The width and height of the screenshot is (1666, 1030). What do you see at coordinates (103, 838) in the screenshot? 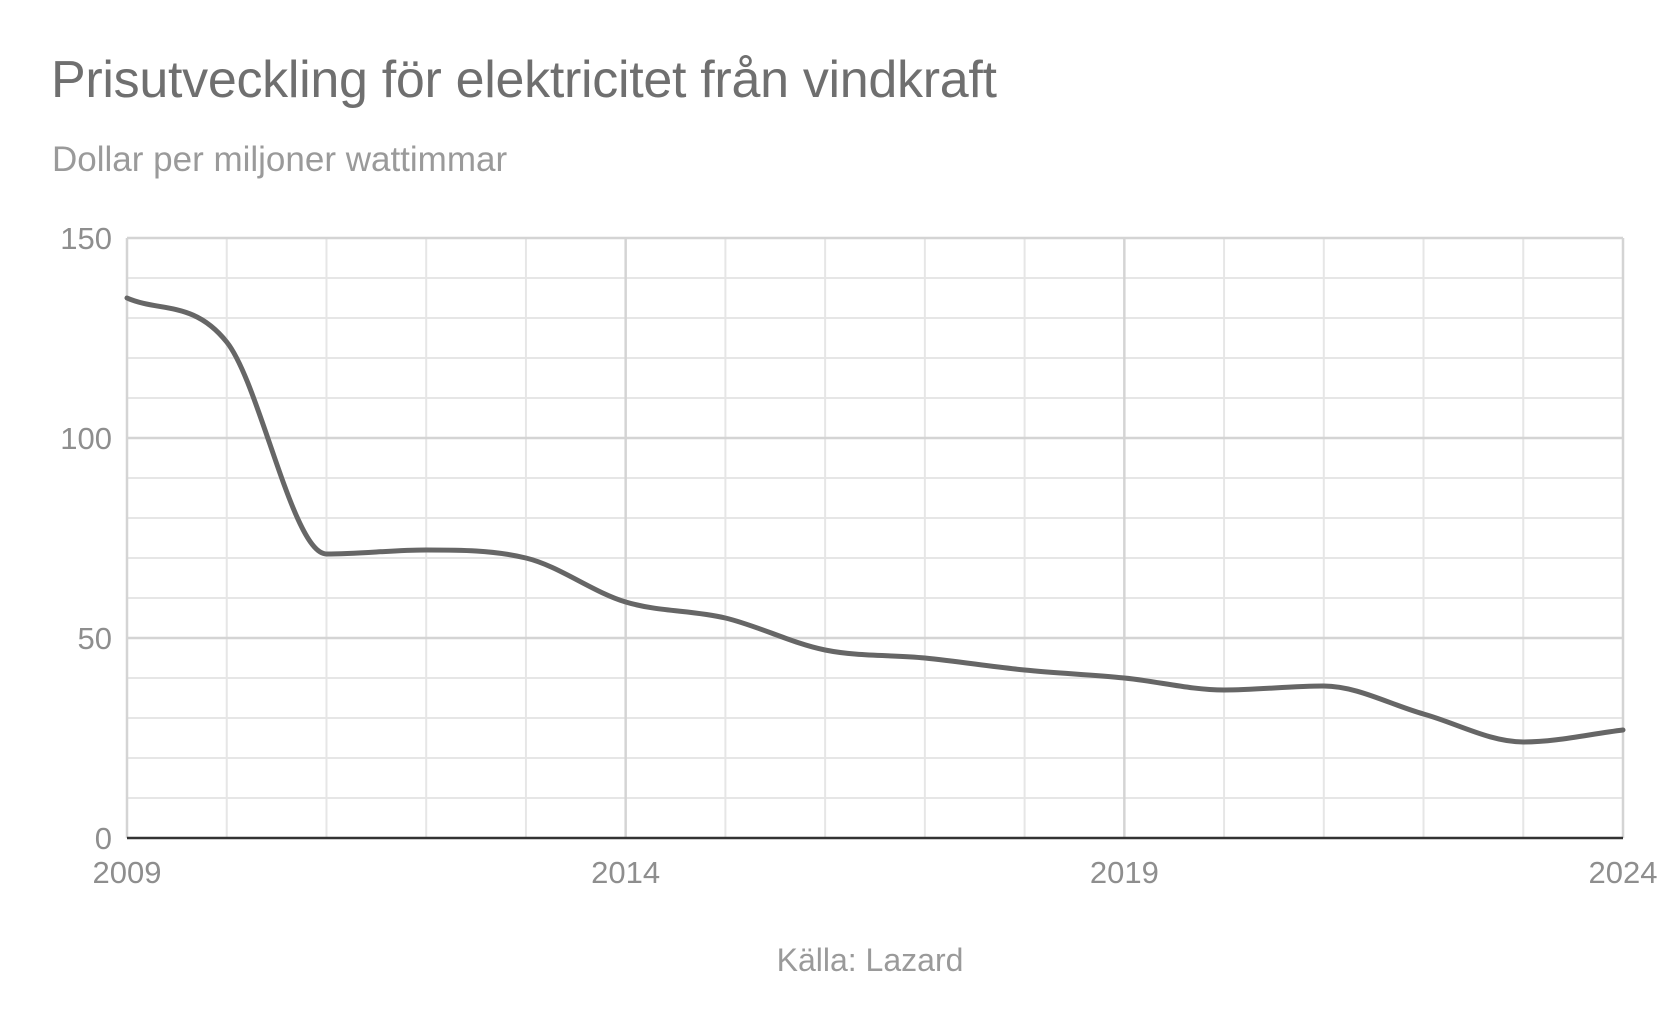
I see `y-tick-label: 0` at bounding box center [103, 838].